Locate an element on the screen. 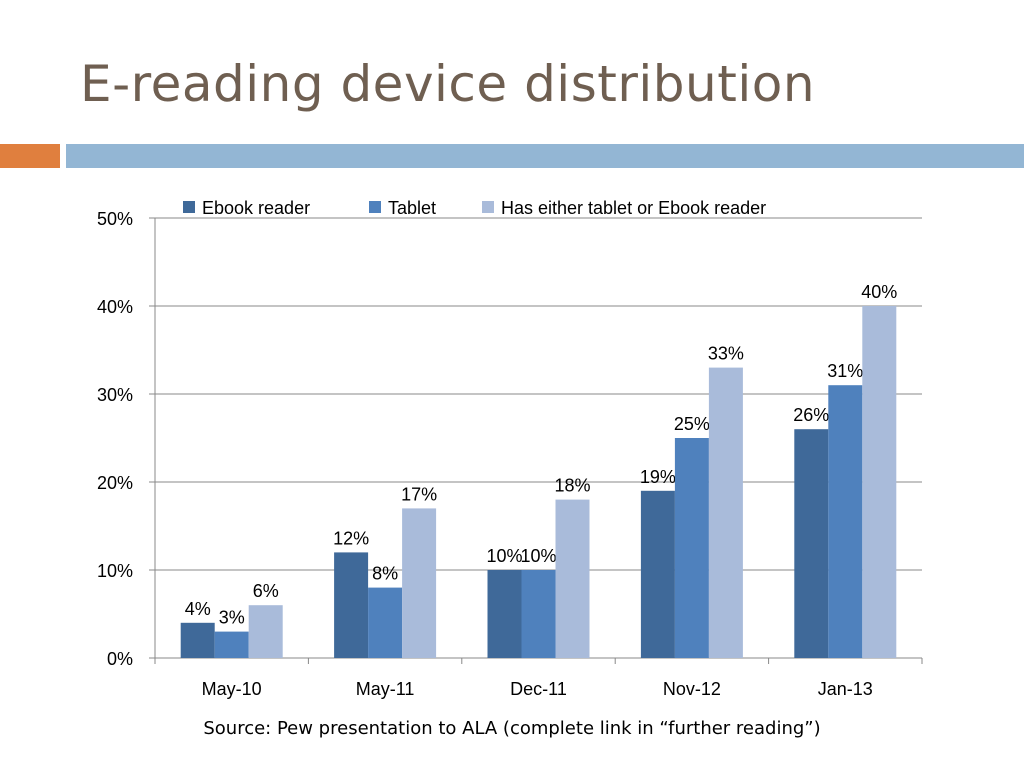 Image resolution: width=1024 pixels, height=768 pixels. data-label: 8% is located at coordinates (385, 574).